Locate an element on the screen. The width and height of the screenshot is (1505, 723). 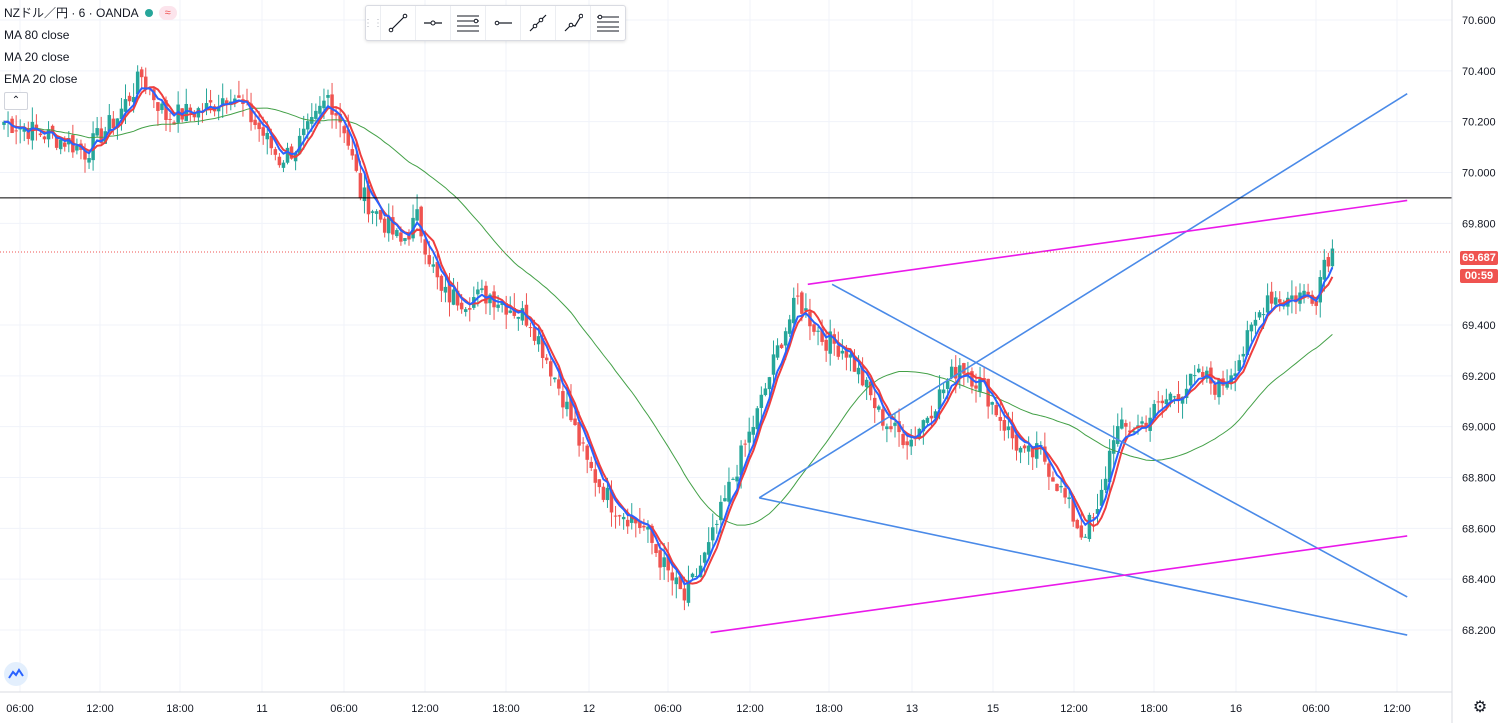
indicator-ema20: EMA 20 close is located at coordinates (41, 79).